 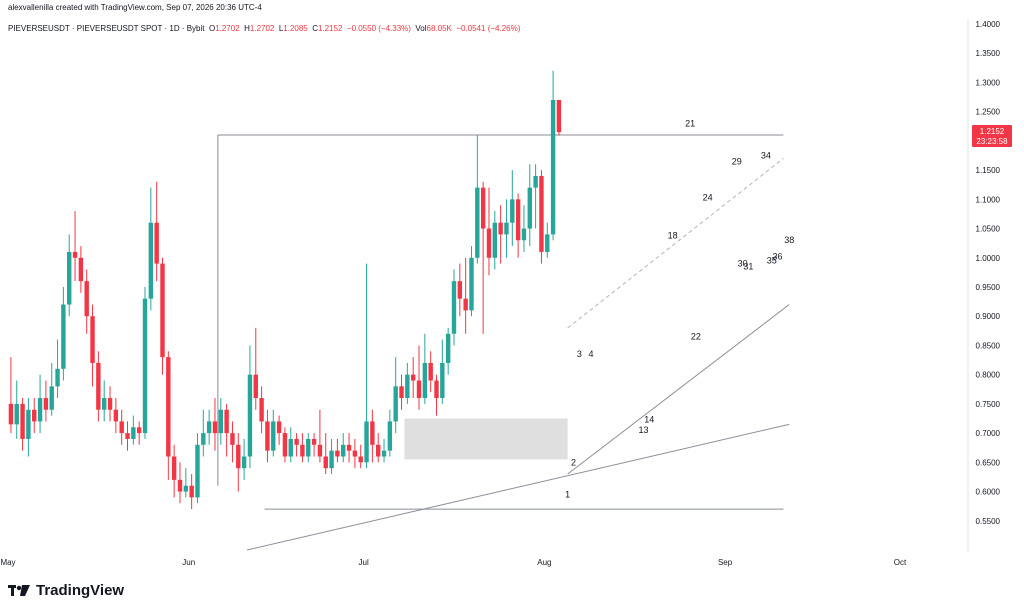 What do you see at coordinates (988, 24) in the screenshot?
I see `y-tick-label: 1.4000` at bounding box center [988, 24].